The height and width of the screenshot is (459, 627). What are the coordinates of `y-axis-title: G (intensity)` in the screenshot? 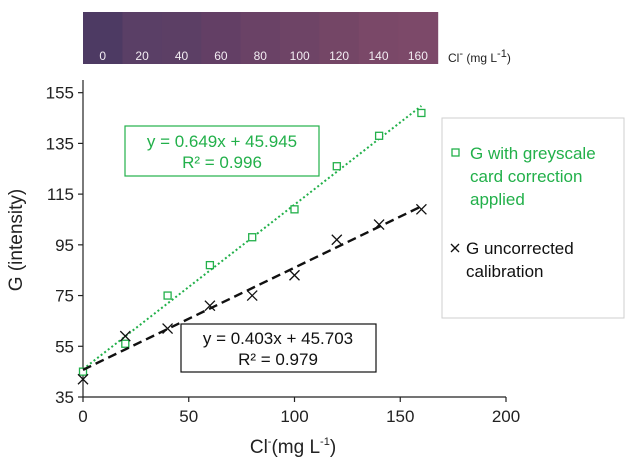 It's located at (16, 240).